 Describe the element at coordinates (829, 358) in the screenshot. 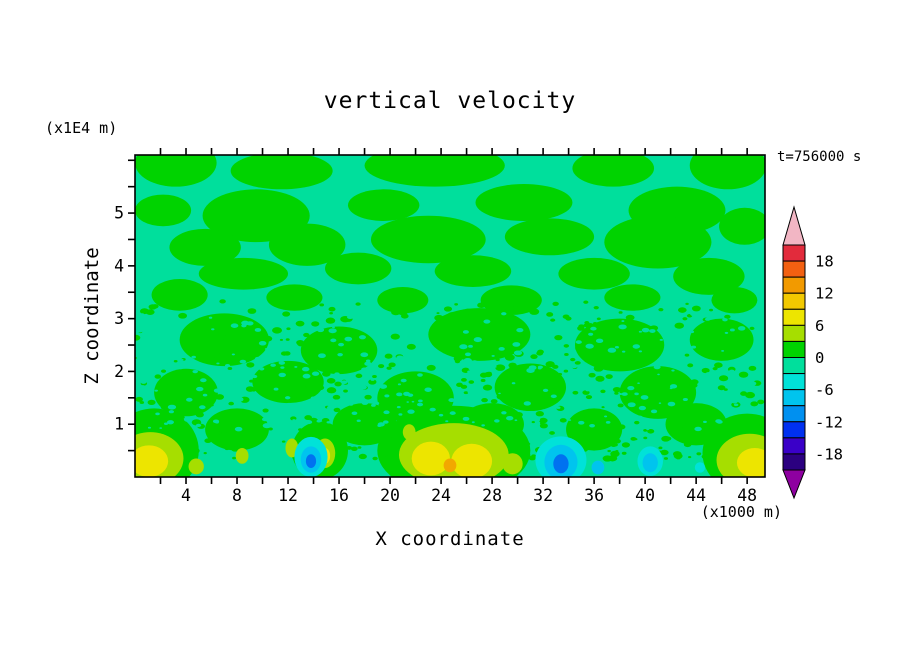

I see `colorbar-labels: 18 12 6 0 -6 -12 -18` at that location.